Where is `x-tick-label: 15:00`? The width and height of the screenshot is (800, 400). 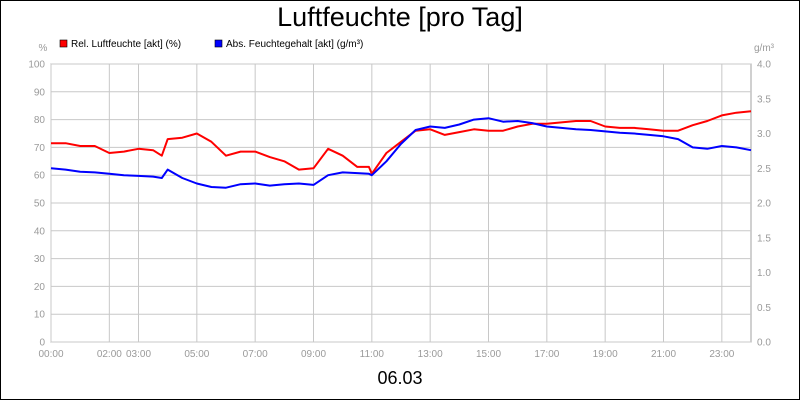 x-tick-label: 15:00 is located at coordinates (488, 354).